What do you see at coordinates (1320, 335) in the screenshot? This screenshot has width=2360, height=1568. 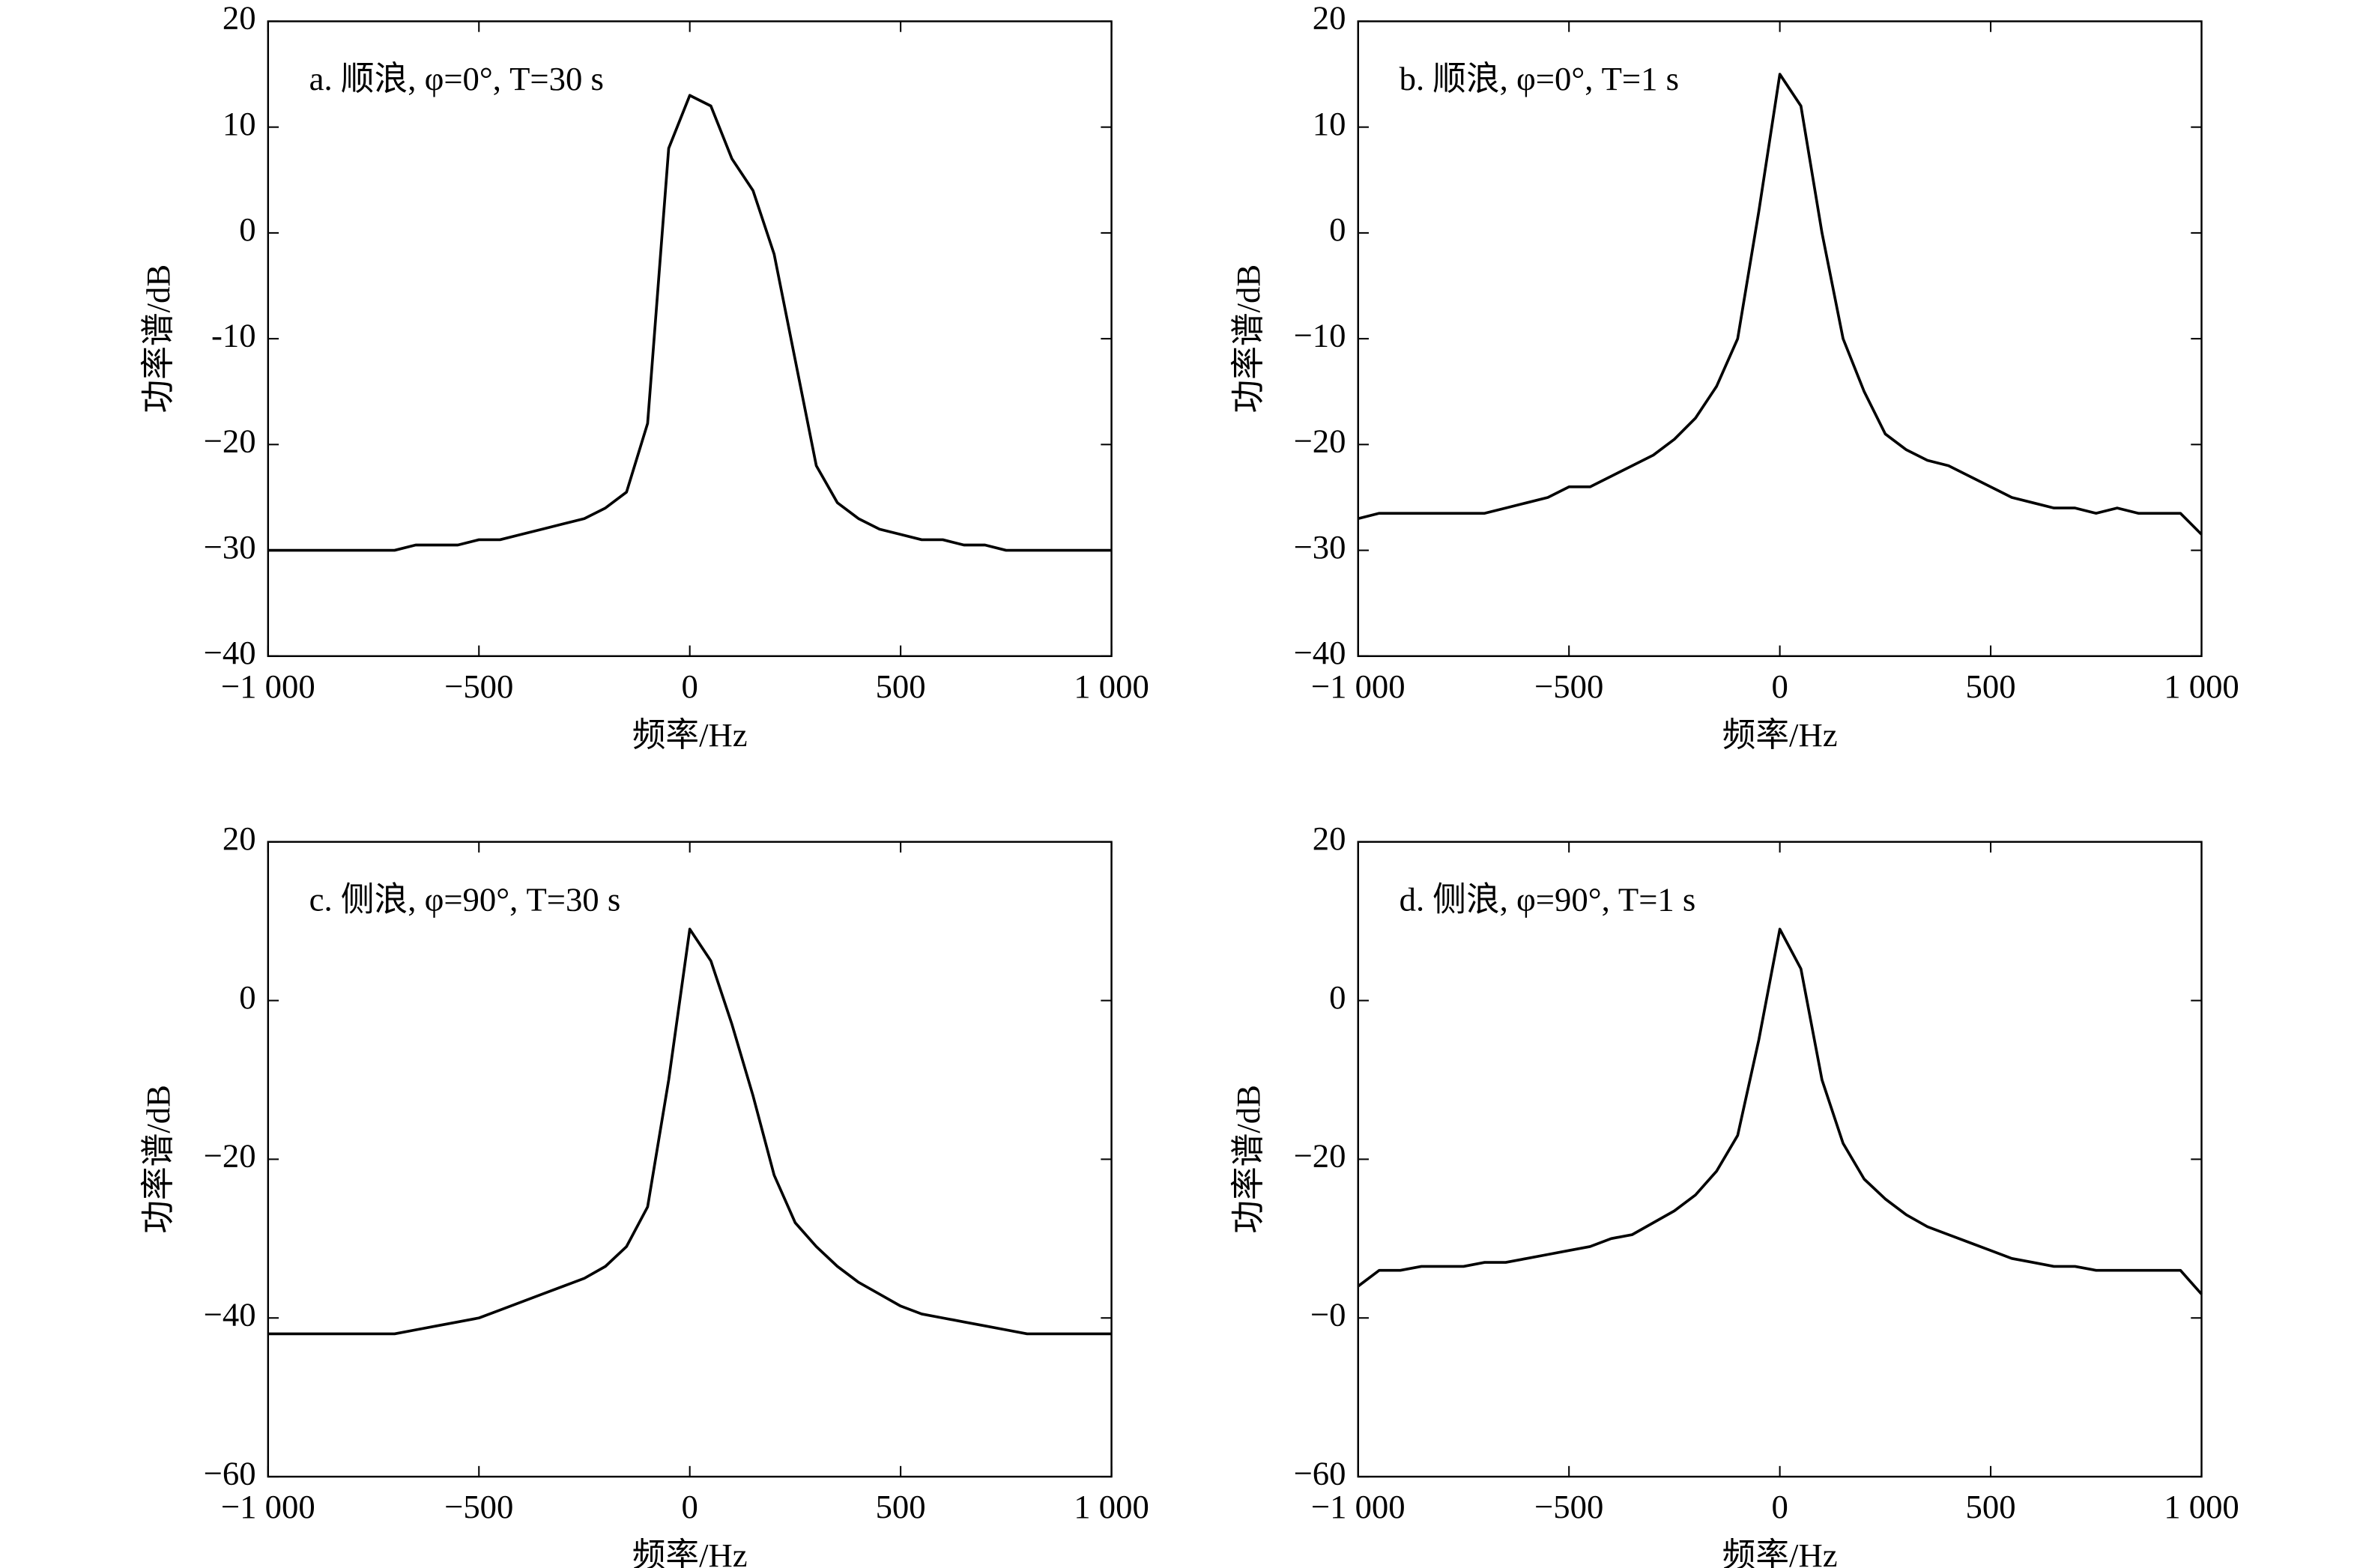 I see `y-tick-label: −10` at bounding box center [1320, 335].